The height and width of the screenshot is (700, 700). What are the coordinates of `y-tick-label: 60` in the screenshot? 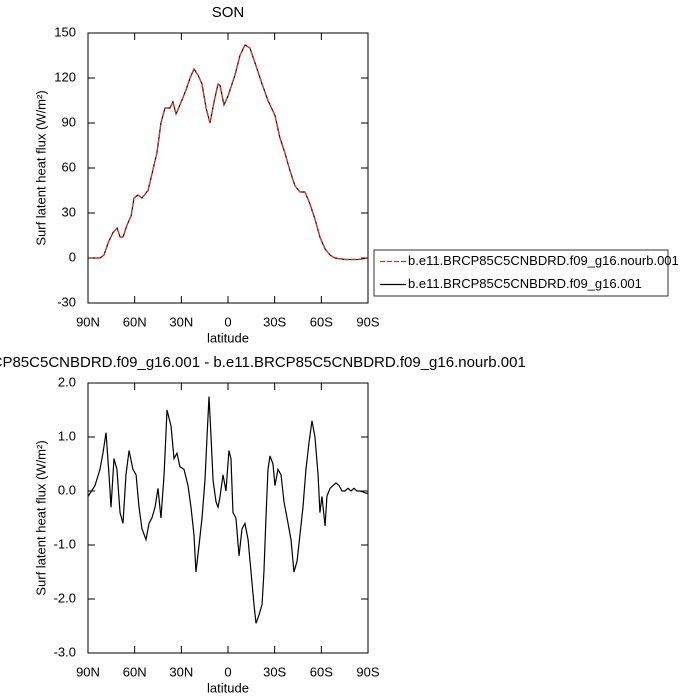 It's located at (69, 166).